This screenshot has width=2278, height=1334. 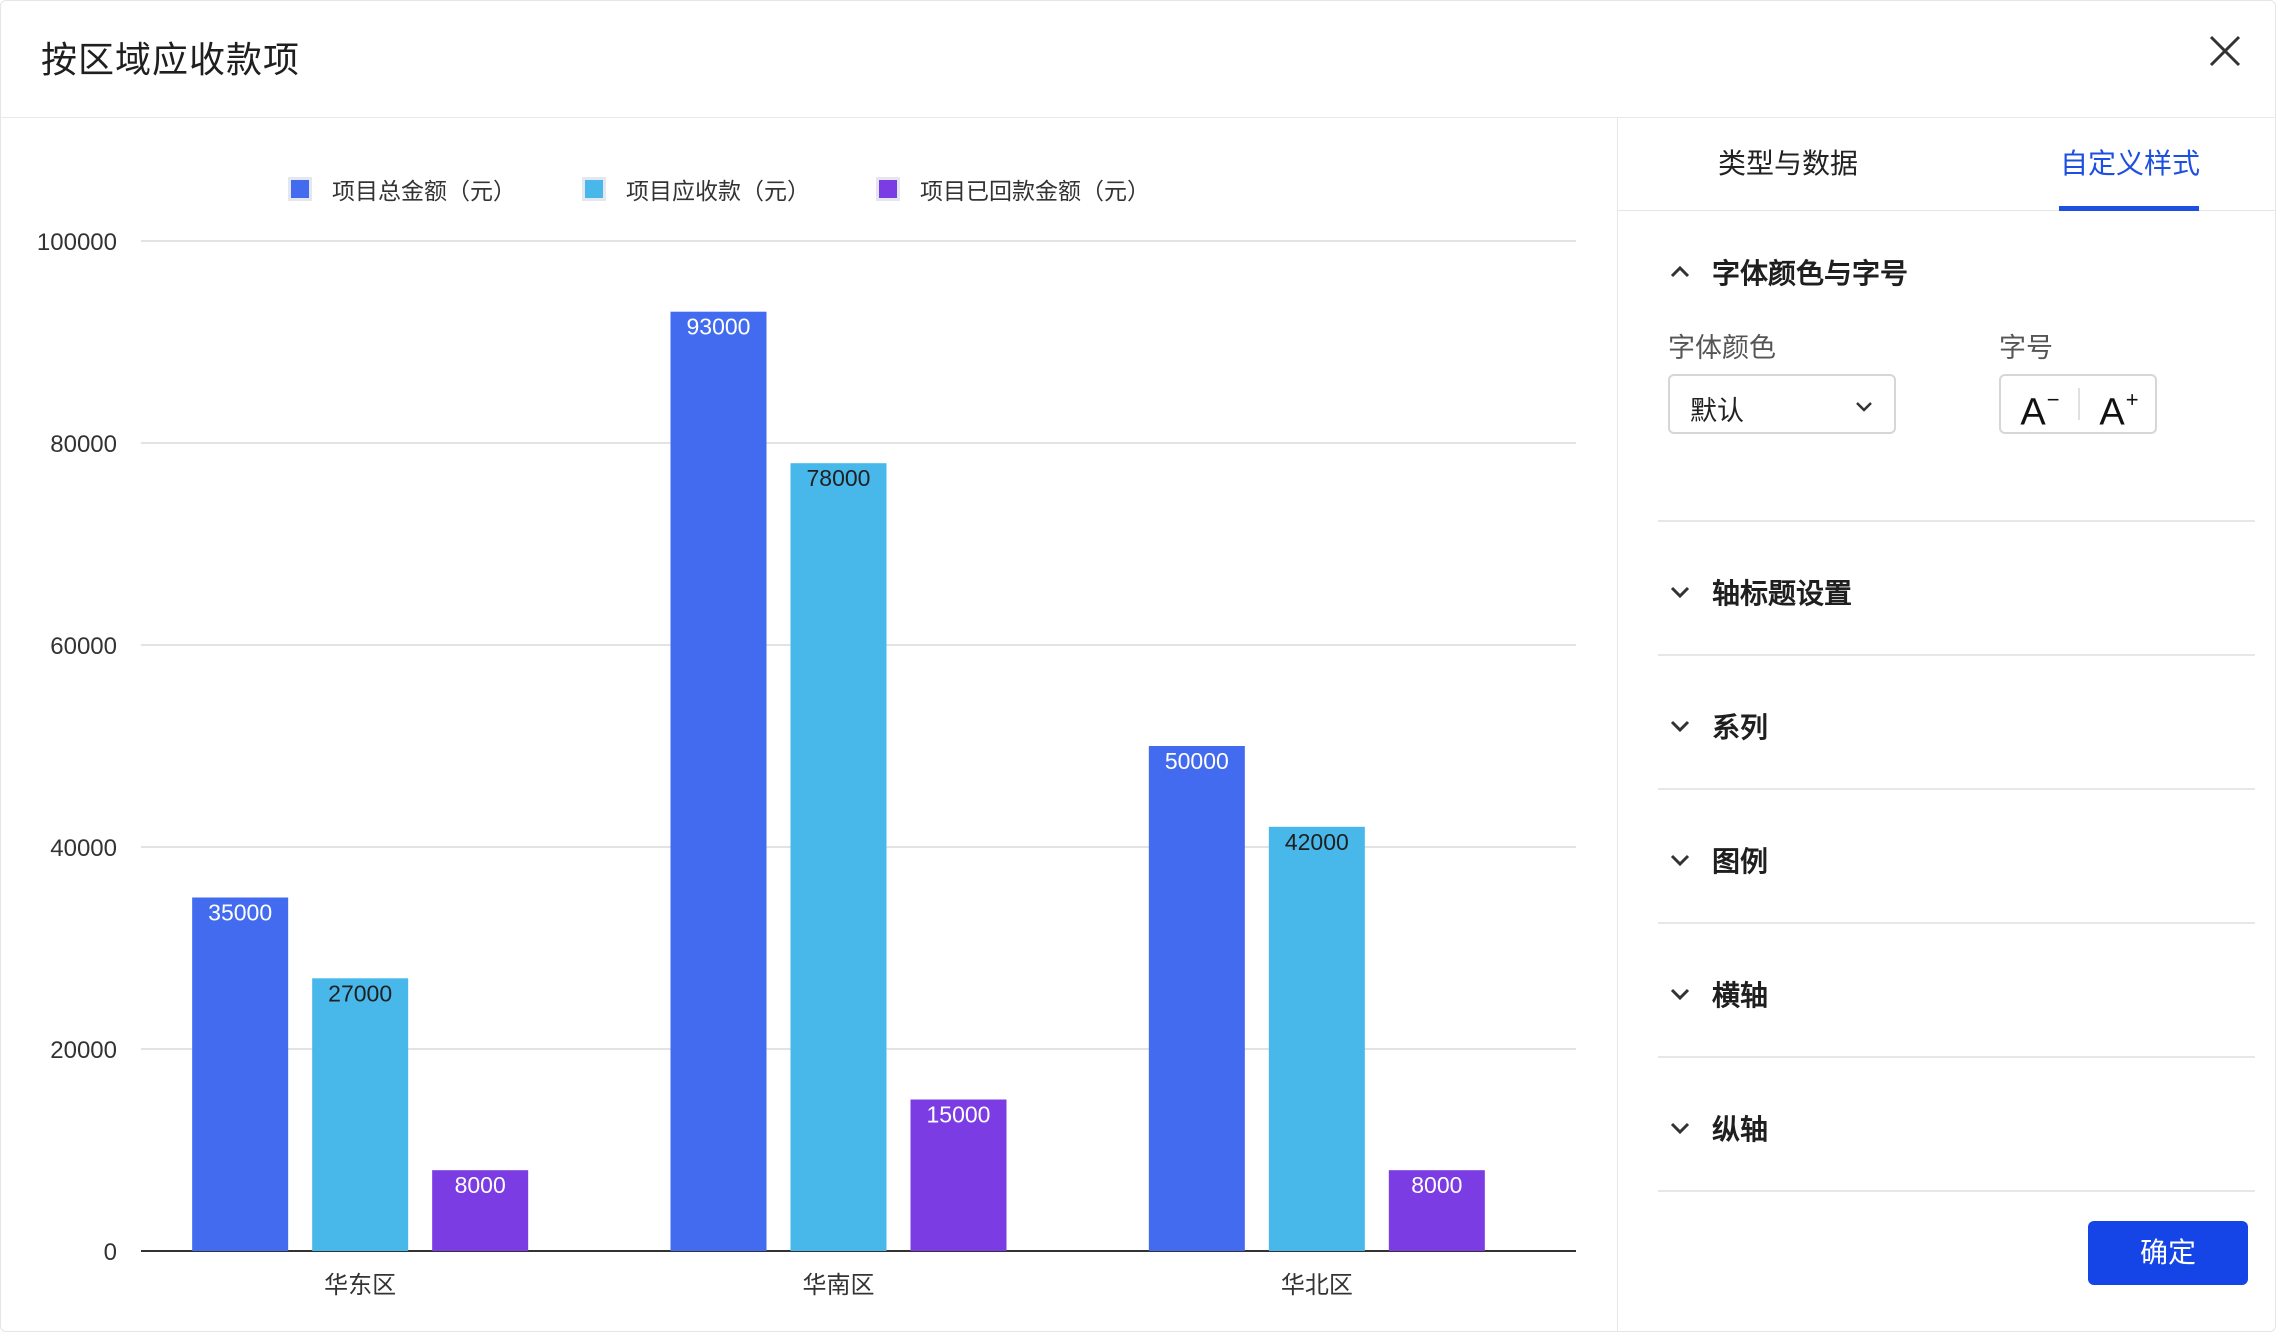 What do you see at coordinates (719, 327) in the screenshot?
I see `data-label: 93000` at bounding box center [719, 327].